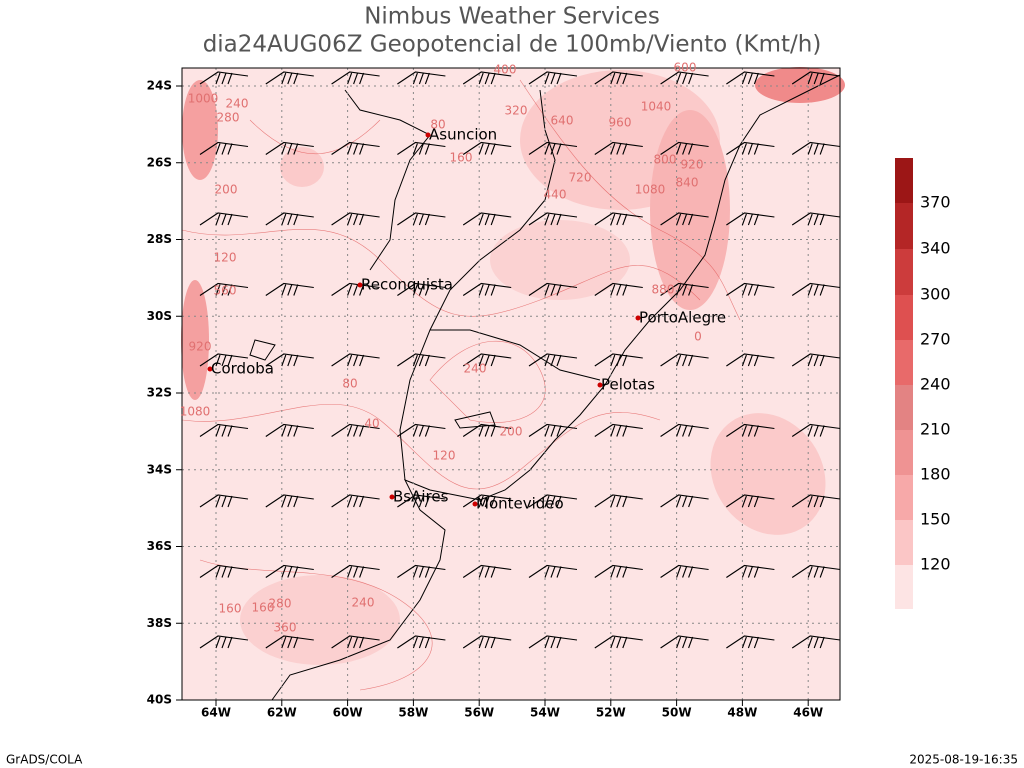 This screenshot has height=768, width=1024. I want to click on lake, so click(475, 420).